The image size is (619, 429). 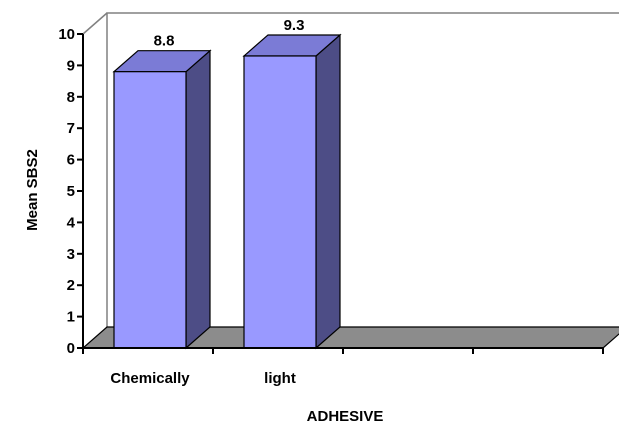 What do you see at coordinates (71, 348) in the screenshot?
I see `y-tick-label: 0` at bounding box center [71, 348].